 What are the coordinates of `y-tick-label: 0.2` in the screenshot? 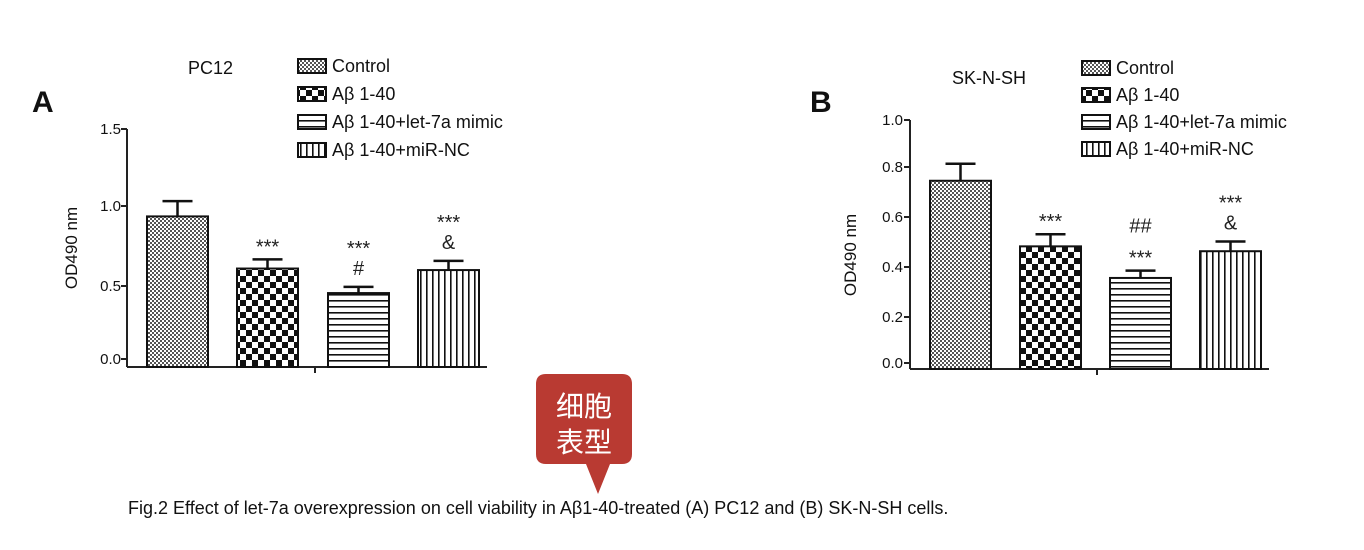 It's located at (892, 317).